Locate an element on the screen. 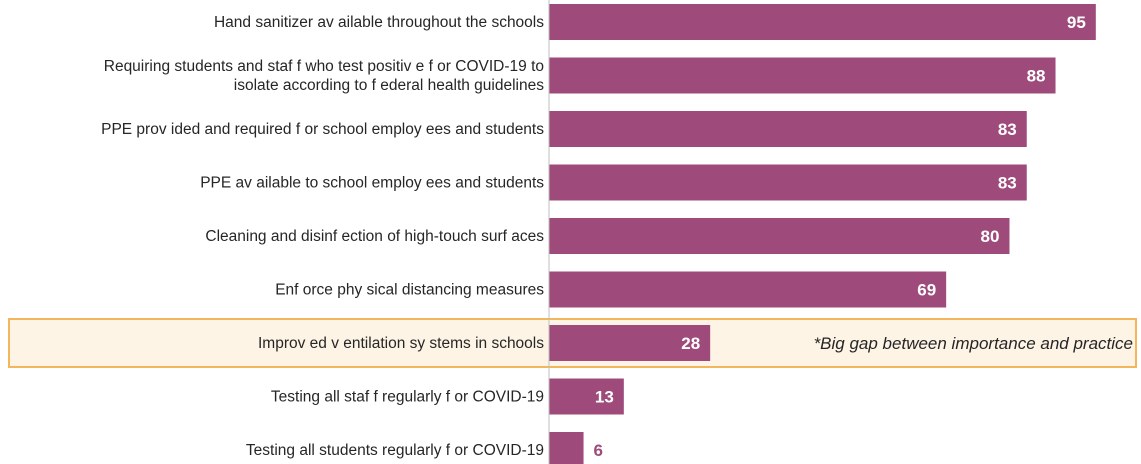 This screenshot has height=464, width=1141. annotation-note: *Big gap between importance and practice is located at coordinates (973, 343).